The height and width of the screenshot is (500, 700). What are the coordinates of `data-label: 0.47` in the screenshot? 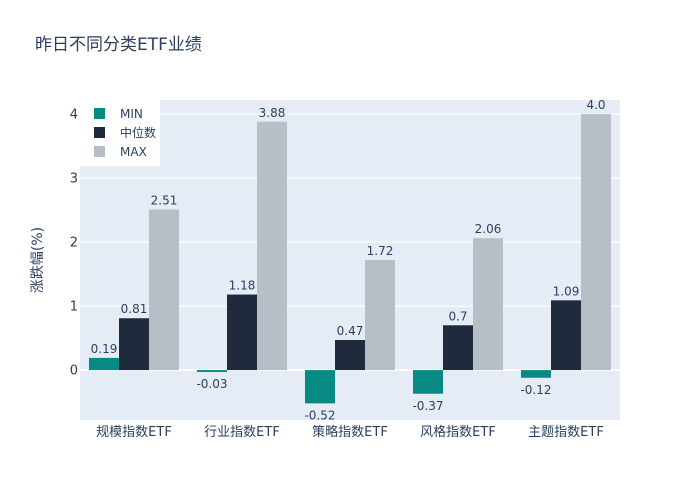 It's located at (350, 331).